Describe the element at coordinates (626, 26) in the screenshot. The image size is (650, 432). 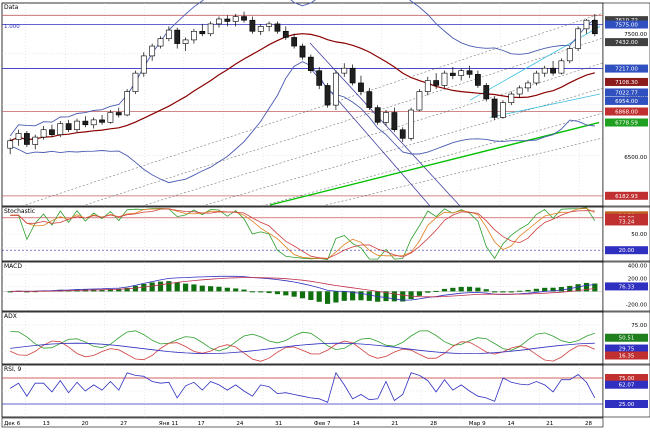
I see `price-tag-label: 7575.00` at that location.